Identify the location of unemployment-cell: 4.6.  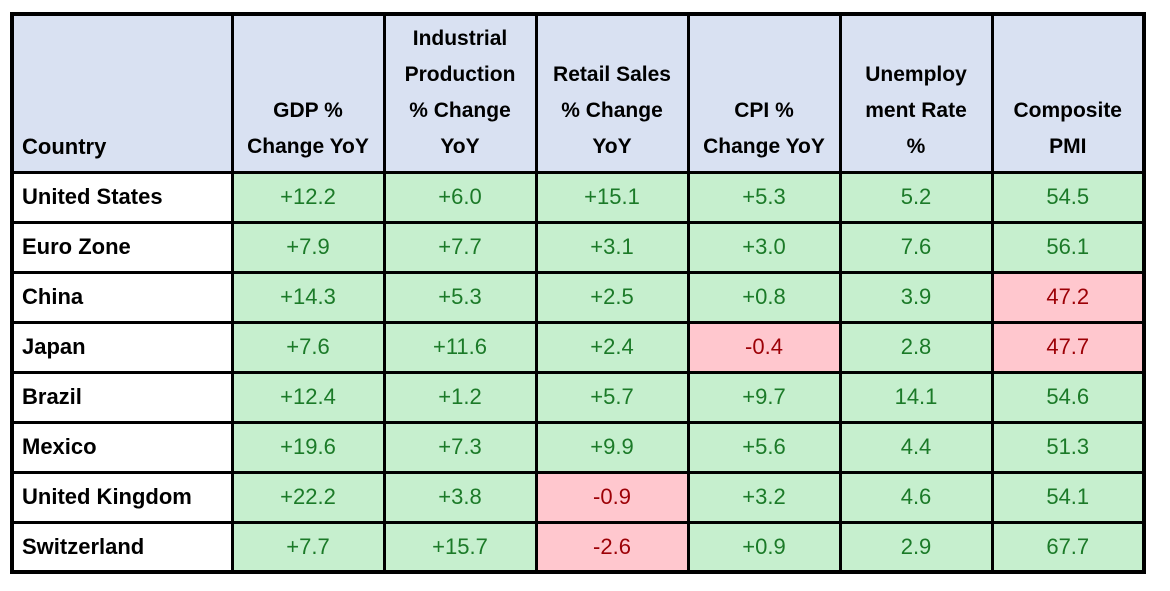
(916, 497).